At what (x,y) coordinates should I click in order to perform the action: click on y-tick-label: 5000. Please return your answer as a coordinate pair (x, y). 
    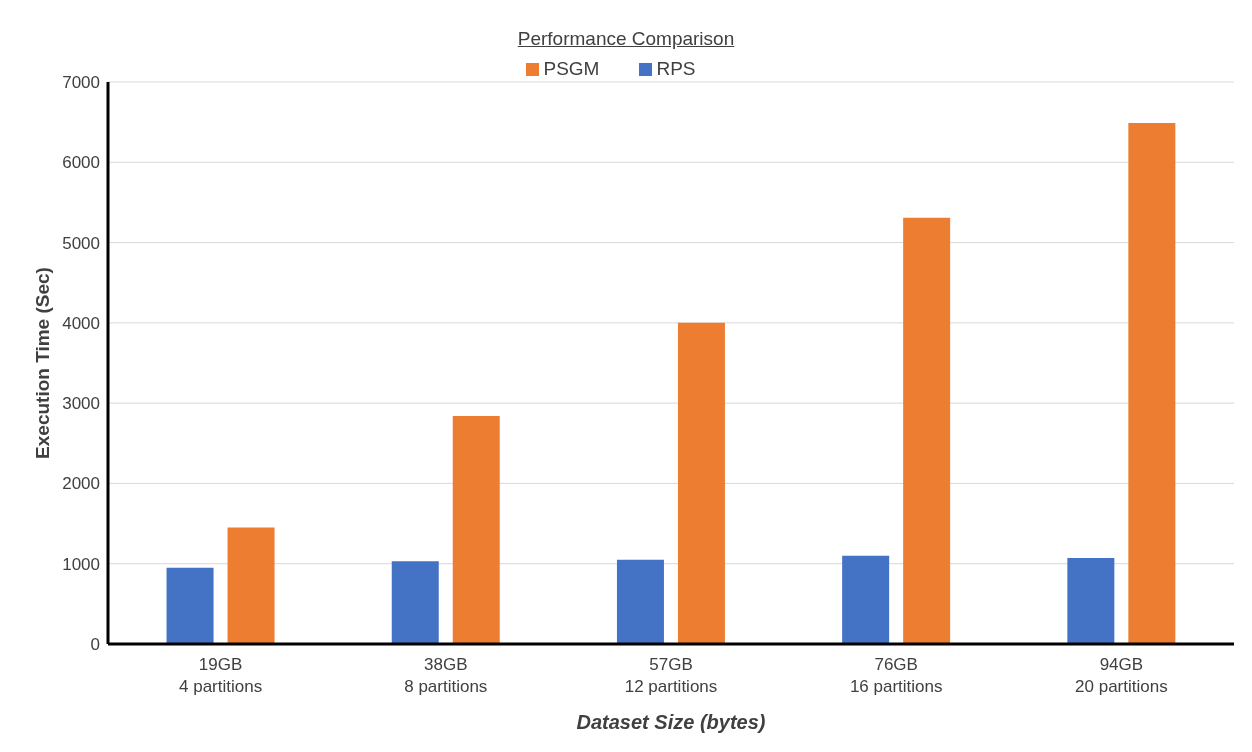
    Looking at the image, I should click on (81, 243).